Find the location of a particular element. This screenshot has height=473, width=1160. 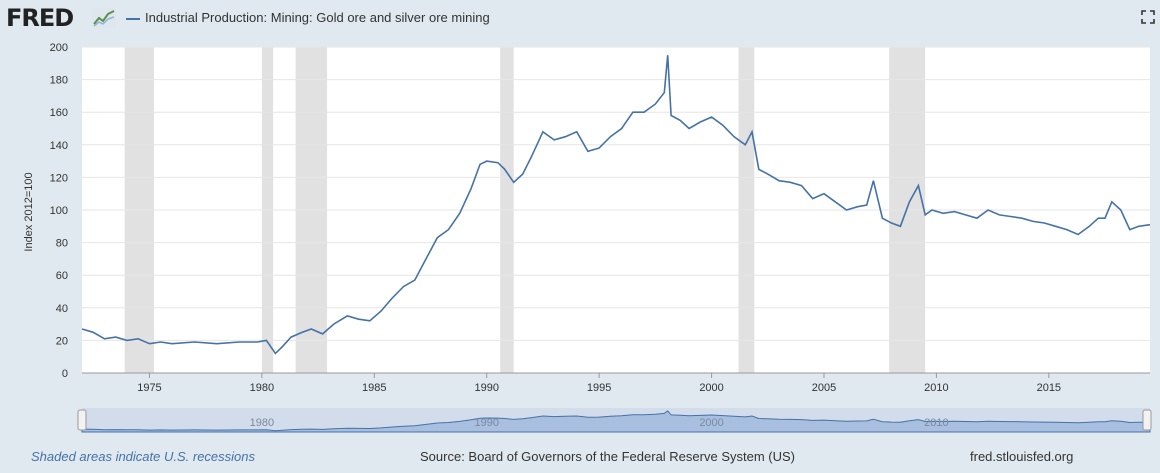

x-tick-label: 1980 is located at coordinates (262, 388).